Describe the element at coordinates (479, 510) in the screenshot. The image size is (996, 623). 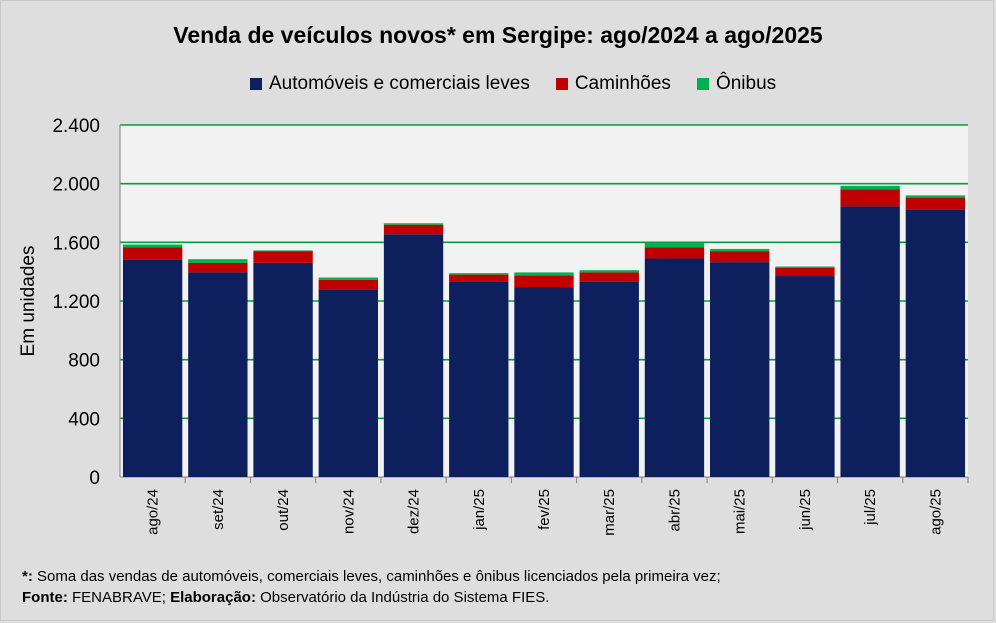
I see `x-tick-label: jan/25` at that location.